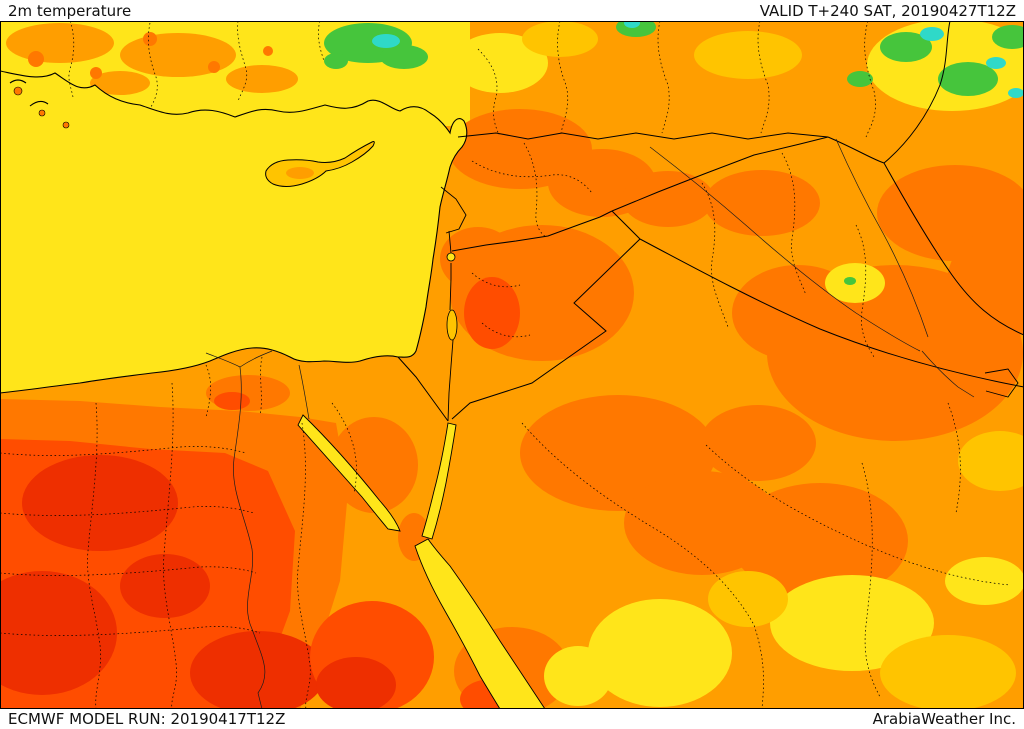  Describe the element at coordinates (887, 10) in the screenshot. I see `valid-time: VALID T+240 SAT, 20190427T12Z` at that location.